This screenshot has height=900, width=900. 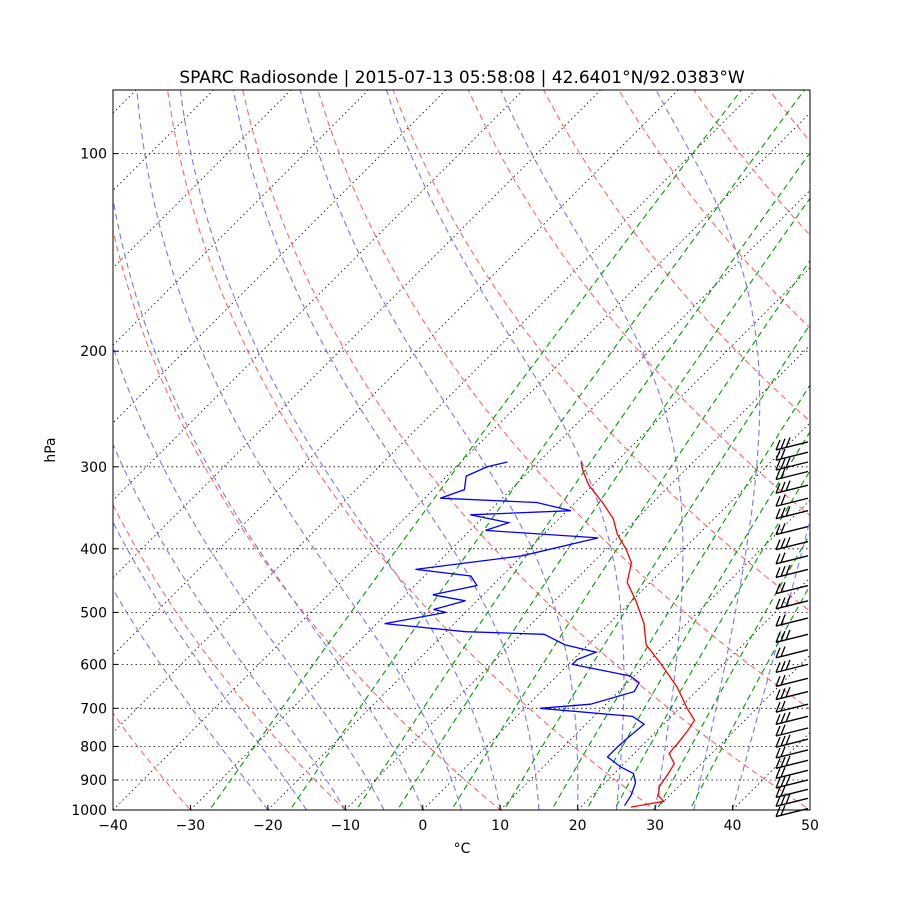 I want to click on x-tick-label: 30, so click(x=655, y=826).